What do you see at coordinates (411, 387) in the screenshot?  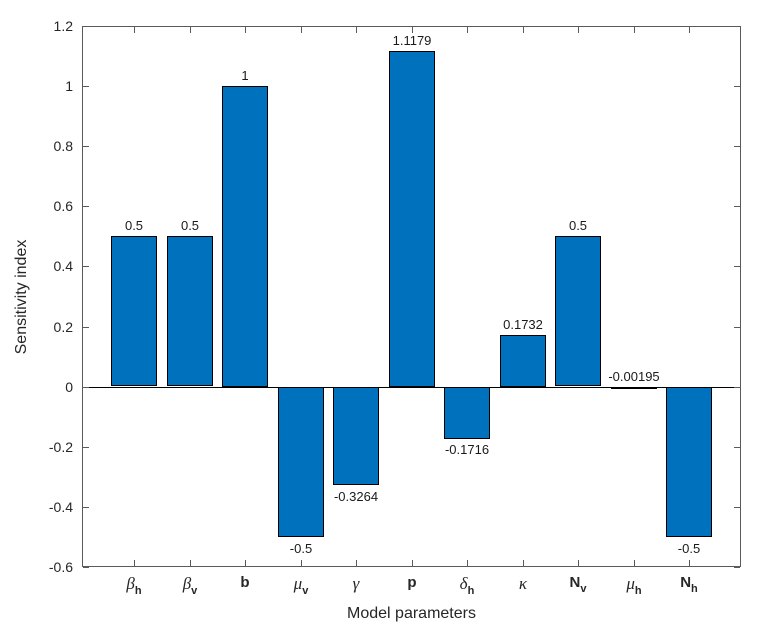 I see `zero-baseline` at bounding box center [411, 387].